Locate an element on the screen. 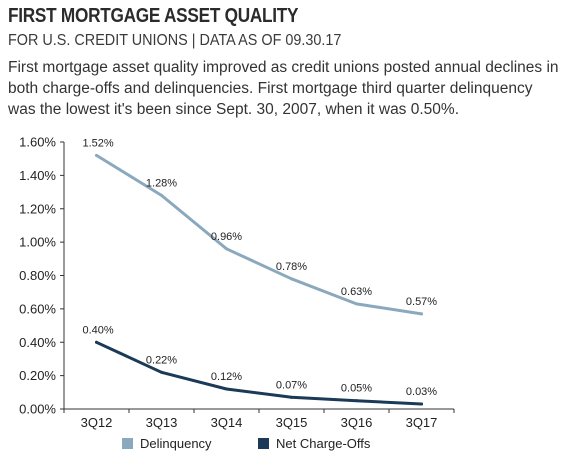 This screenshot has width=571, height=459. data-label: 0.05% is located at coordinates (356, 389).